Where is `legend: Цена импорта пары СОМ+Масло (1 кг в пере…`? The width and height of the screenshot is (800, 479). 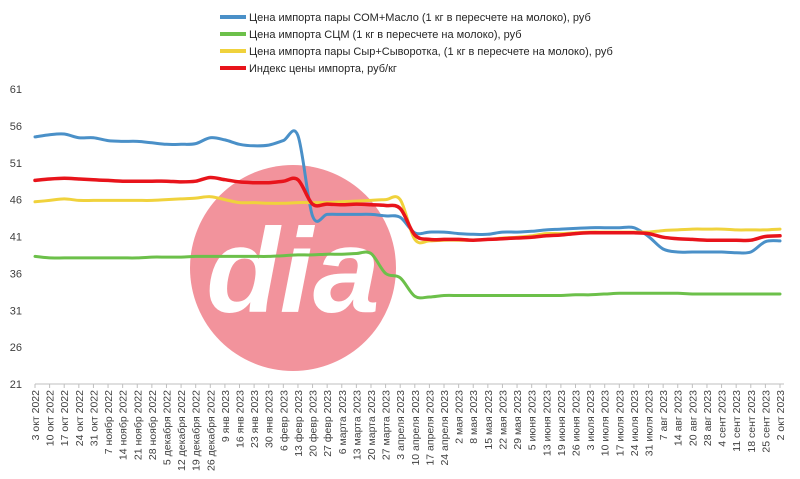
legend: Цена импорта пары СОМ+Масло (1 кг в пере… is located at coordinates (416, 43).